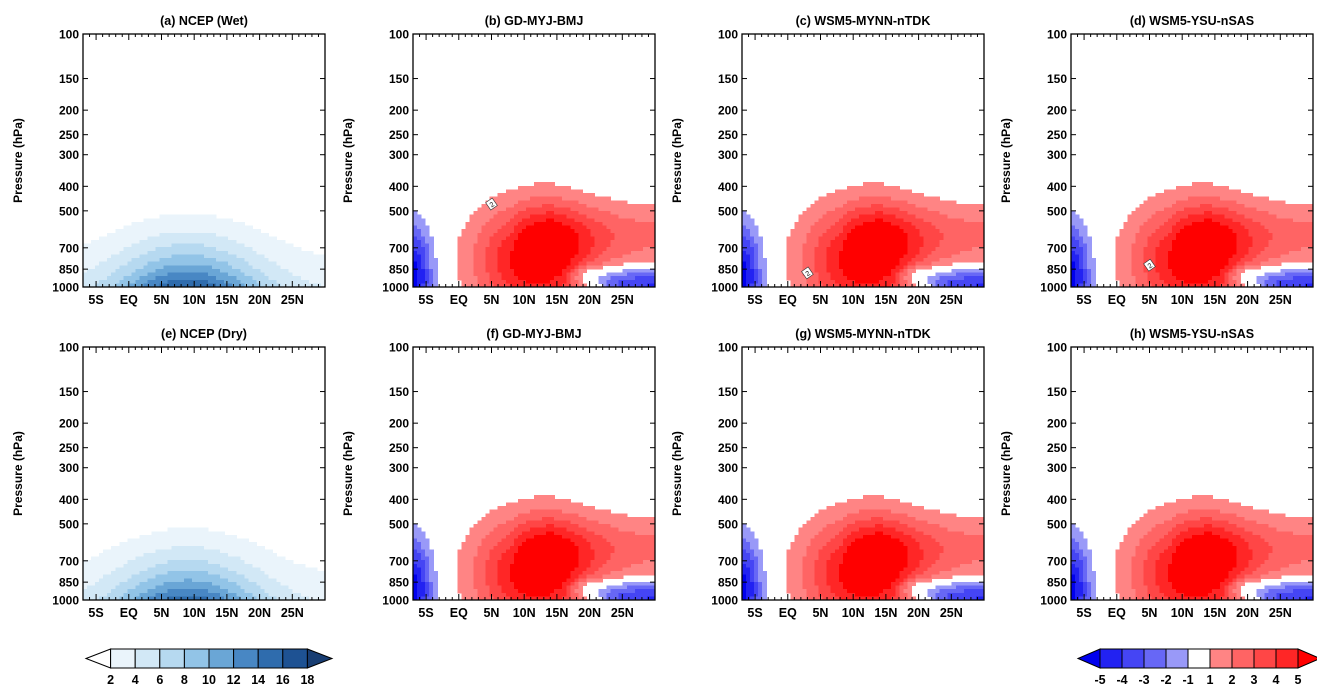 This screenshot has height=688, width=1317. What do you see at coordinates (69, 392) in the screenshot?
I see `y-tick-label: 150` at bounding box center [69, 392].